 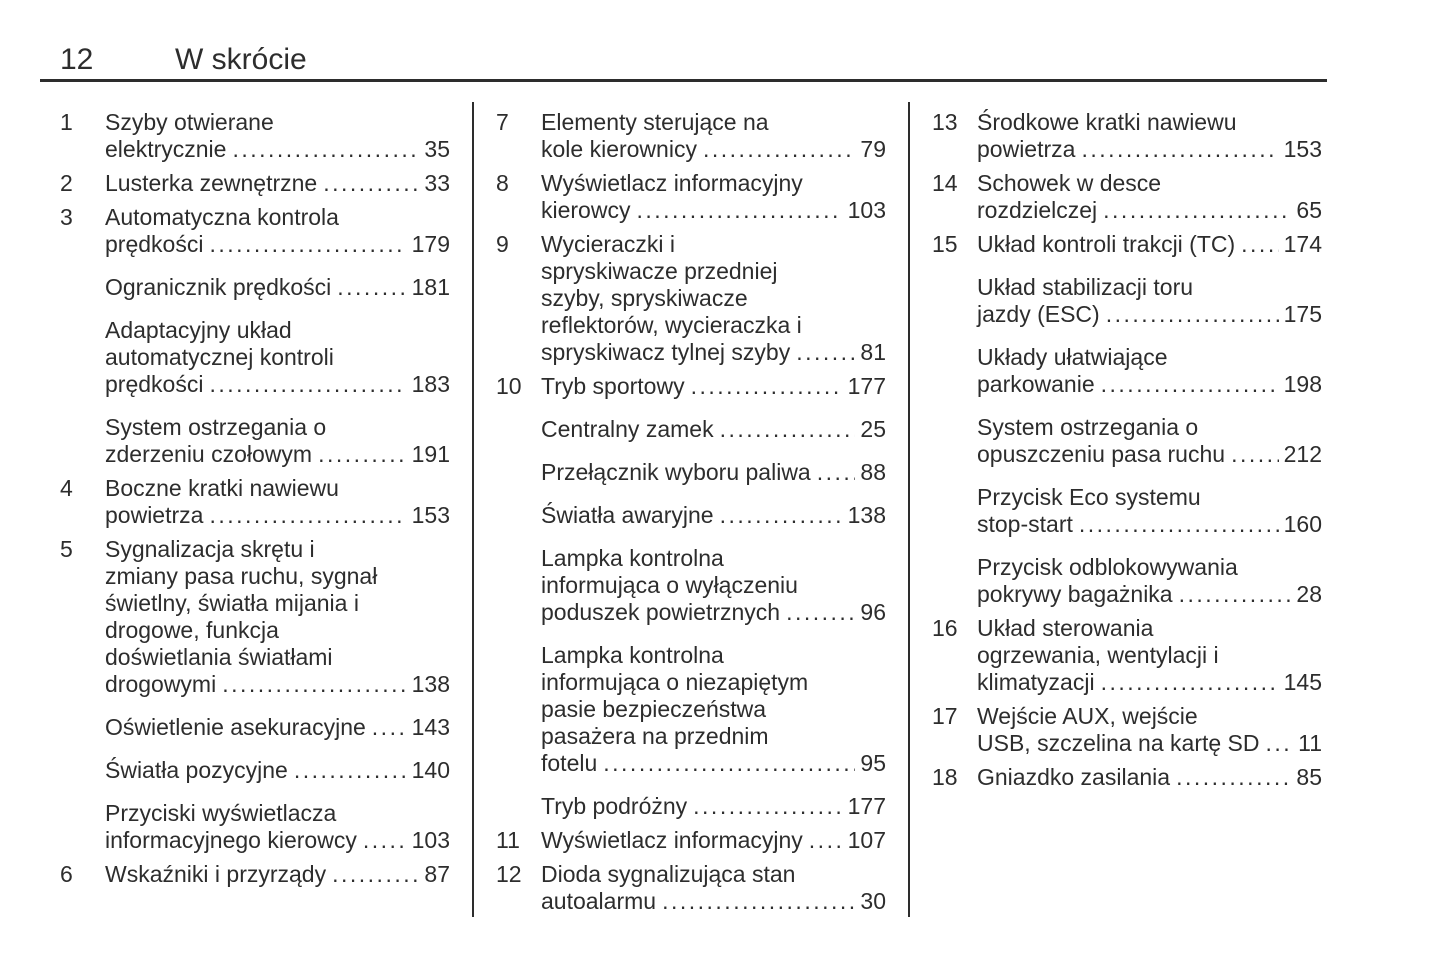 I want to click on entry-body: Układ kontroli trakcji (TC) 174, so click(x=1149, y=244).